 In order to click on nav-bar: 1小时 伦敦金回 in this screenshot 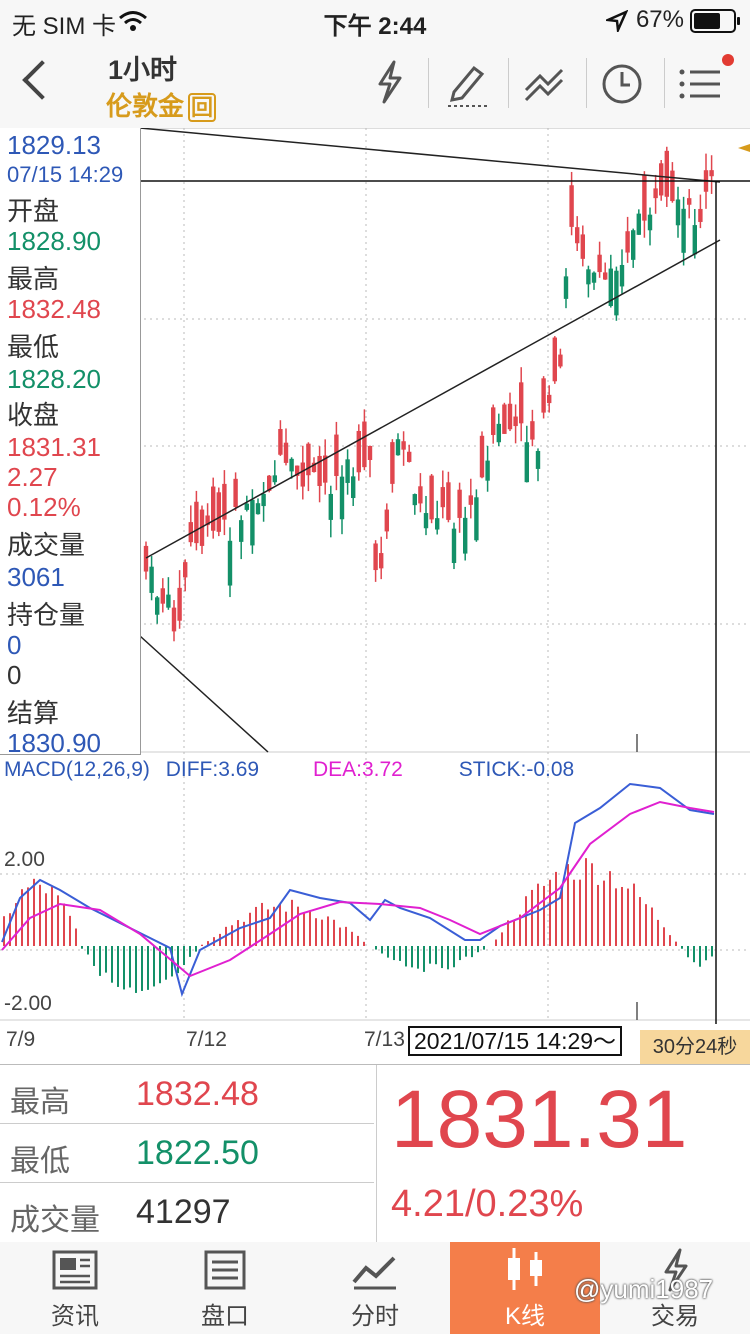, I will do `click(375, 84)`.